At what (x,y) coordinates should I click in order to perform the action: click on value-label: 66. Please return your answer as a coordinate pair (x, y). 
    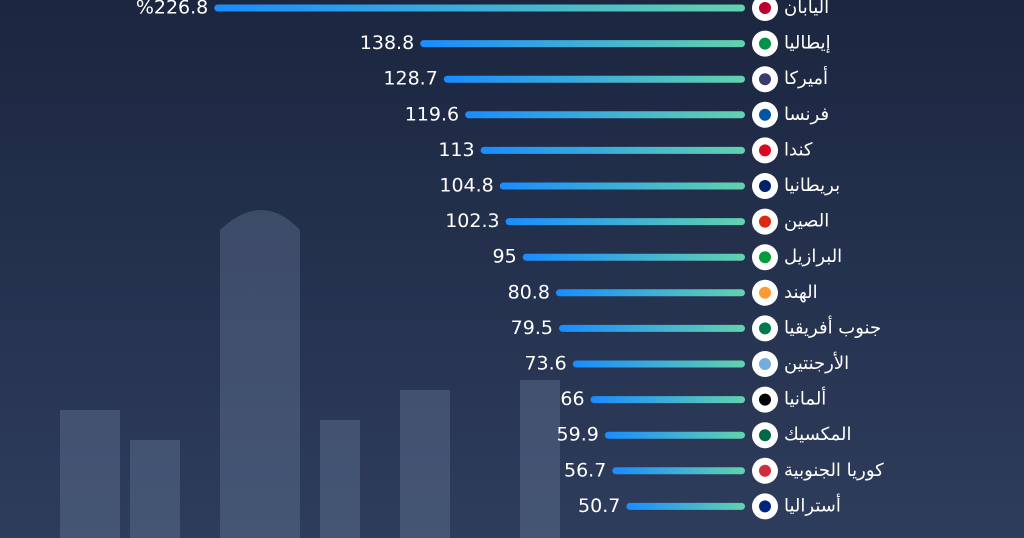
    Looking at the image, I should click on (572, 399).